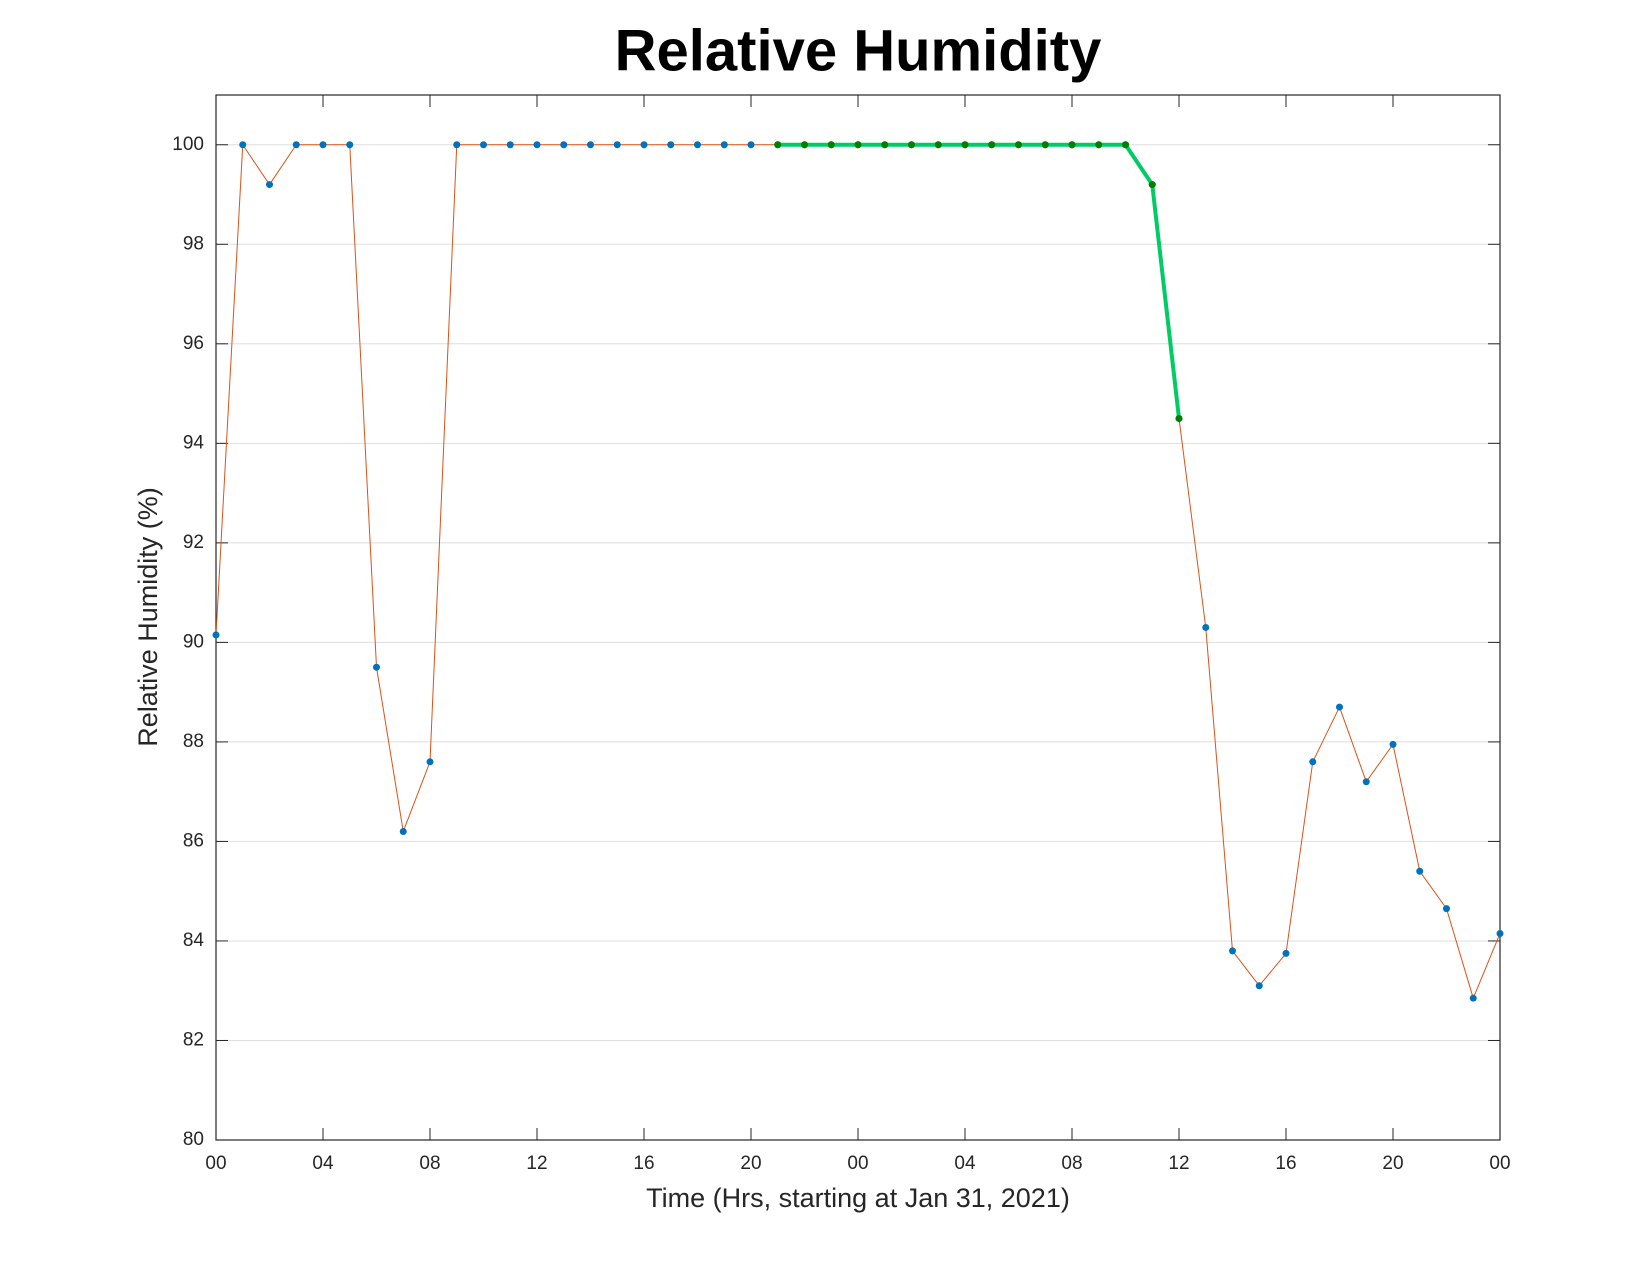 Image resolution: width=1650 pixels, height=1275 pixels. What do you see at coordinates (193, 641) in the screenshot?
I see `y-tick-label: 90` at bounding box center [193, 641].